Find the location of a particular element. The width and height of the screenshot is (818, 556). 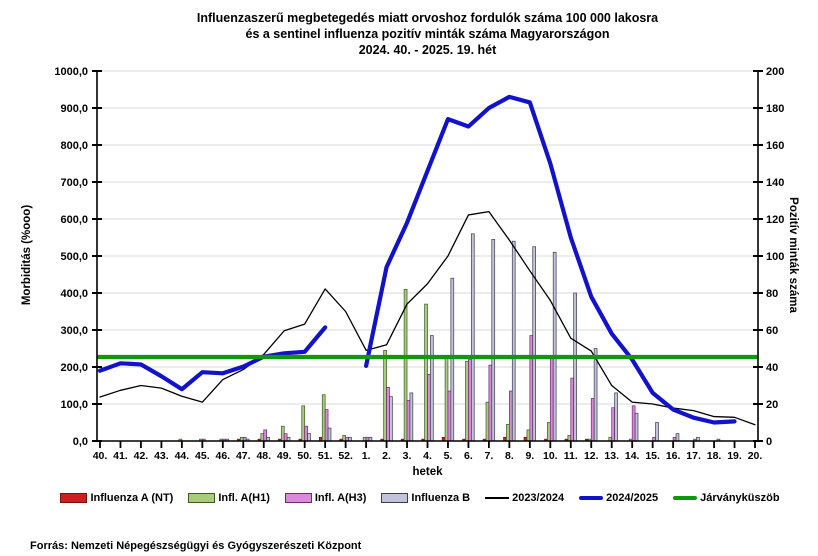

svg-text: 10. is located at coordinates (550, 456).